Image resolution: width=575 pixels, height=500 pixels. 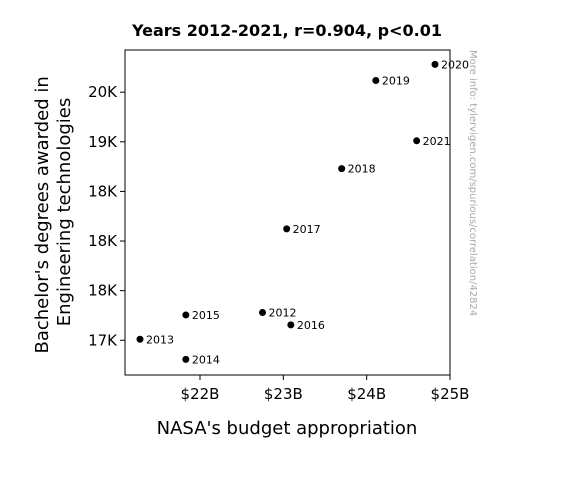 What do you see at coordinates (206, 359) in the screenshot?
I see `data-point-label: 2014` at bounding box center [206, 359].